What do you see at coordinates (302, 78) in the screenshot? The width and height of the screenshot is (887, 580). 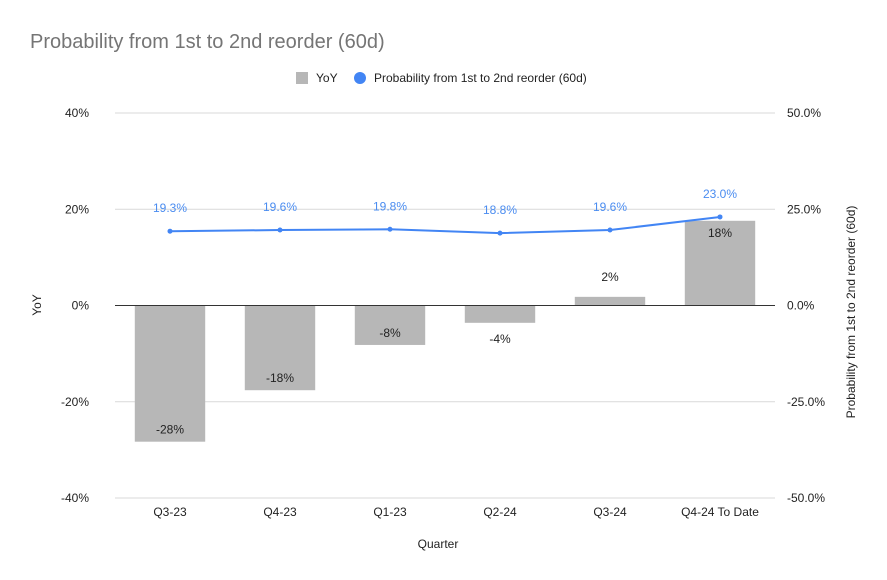 I see `legend-swatch-yoy` at bounding box center [302, 78].